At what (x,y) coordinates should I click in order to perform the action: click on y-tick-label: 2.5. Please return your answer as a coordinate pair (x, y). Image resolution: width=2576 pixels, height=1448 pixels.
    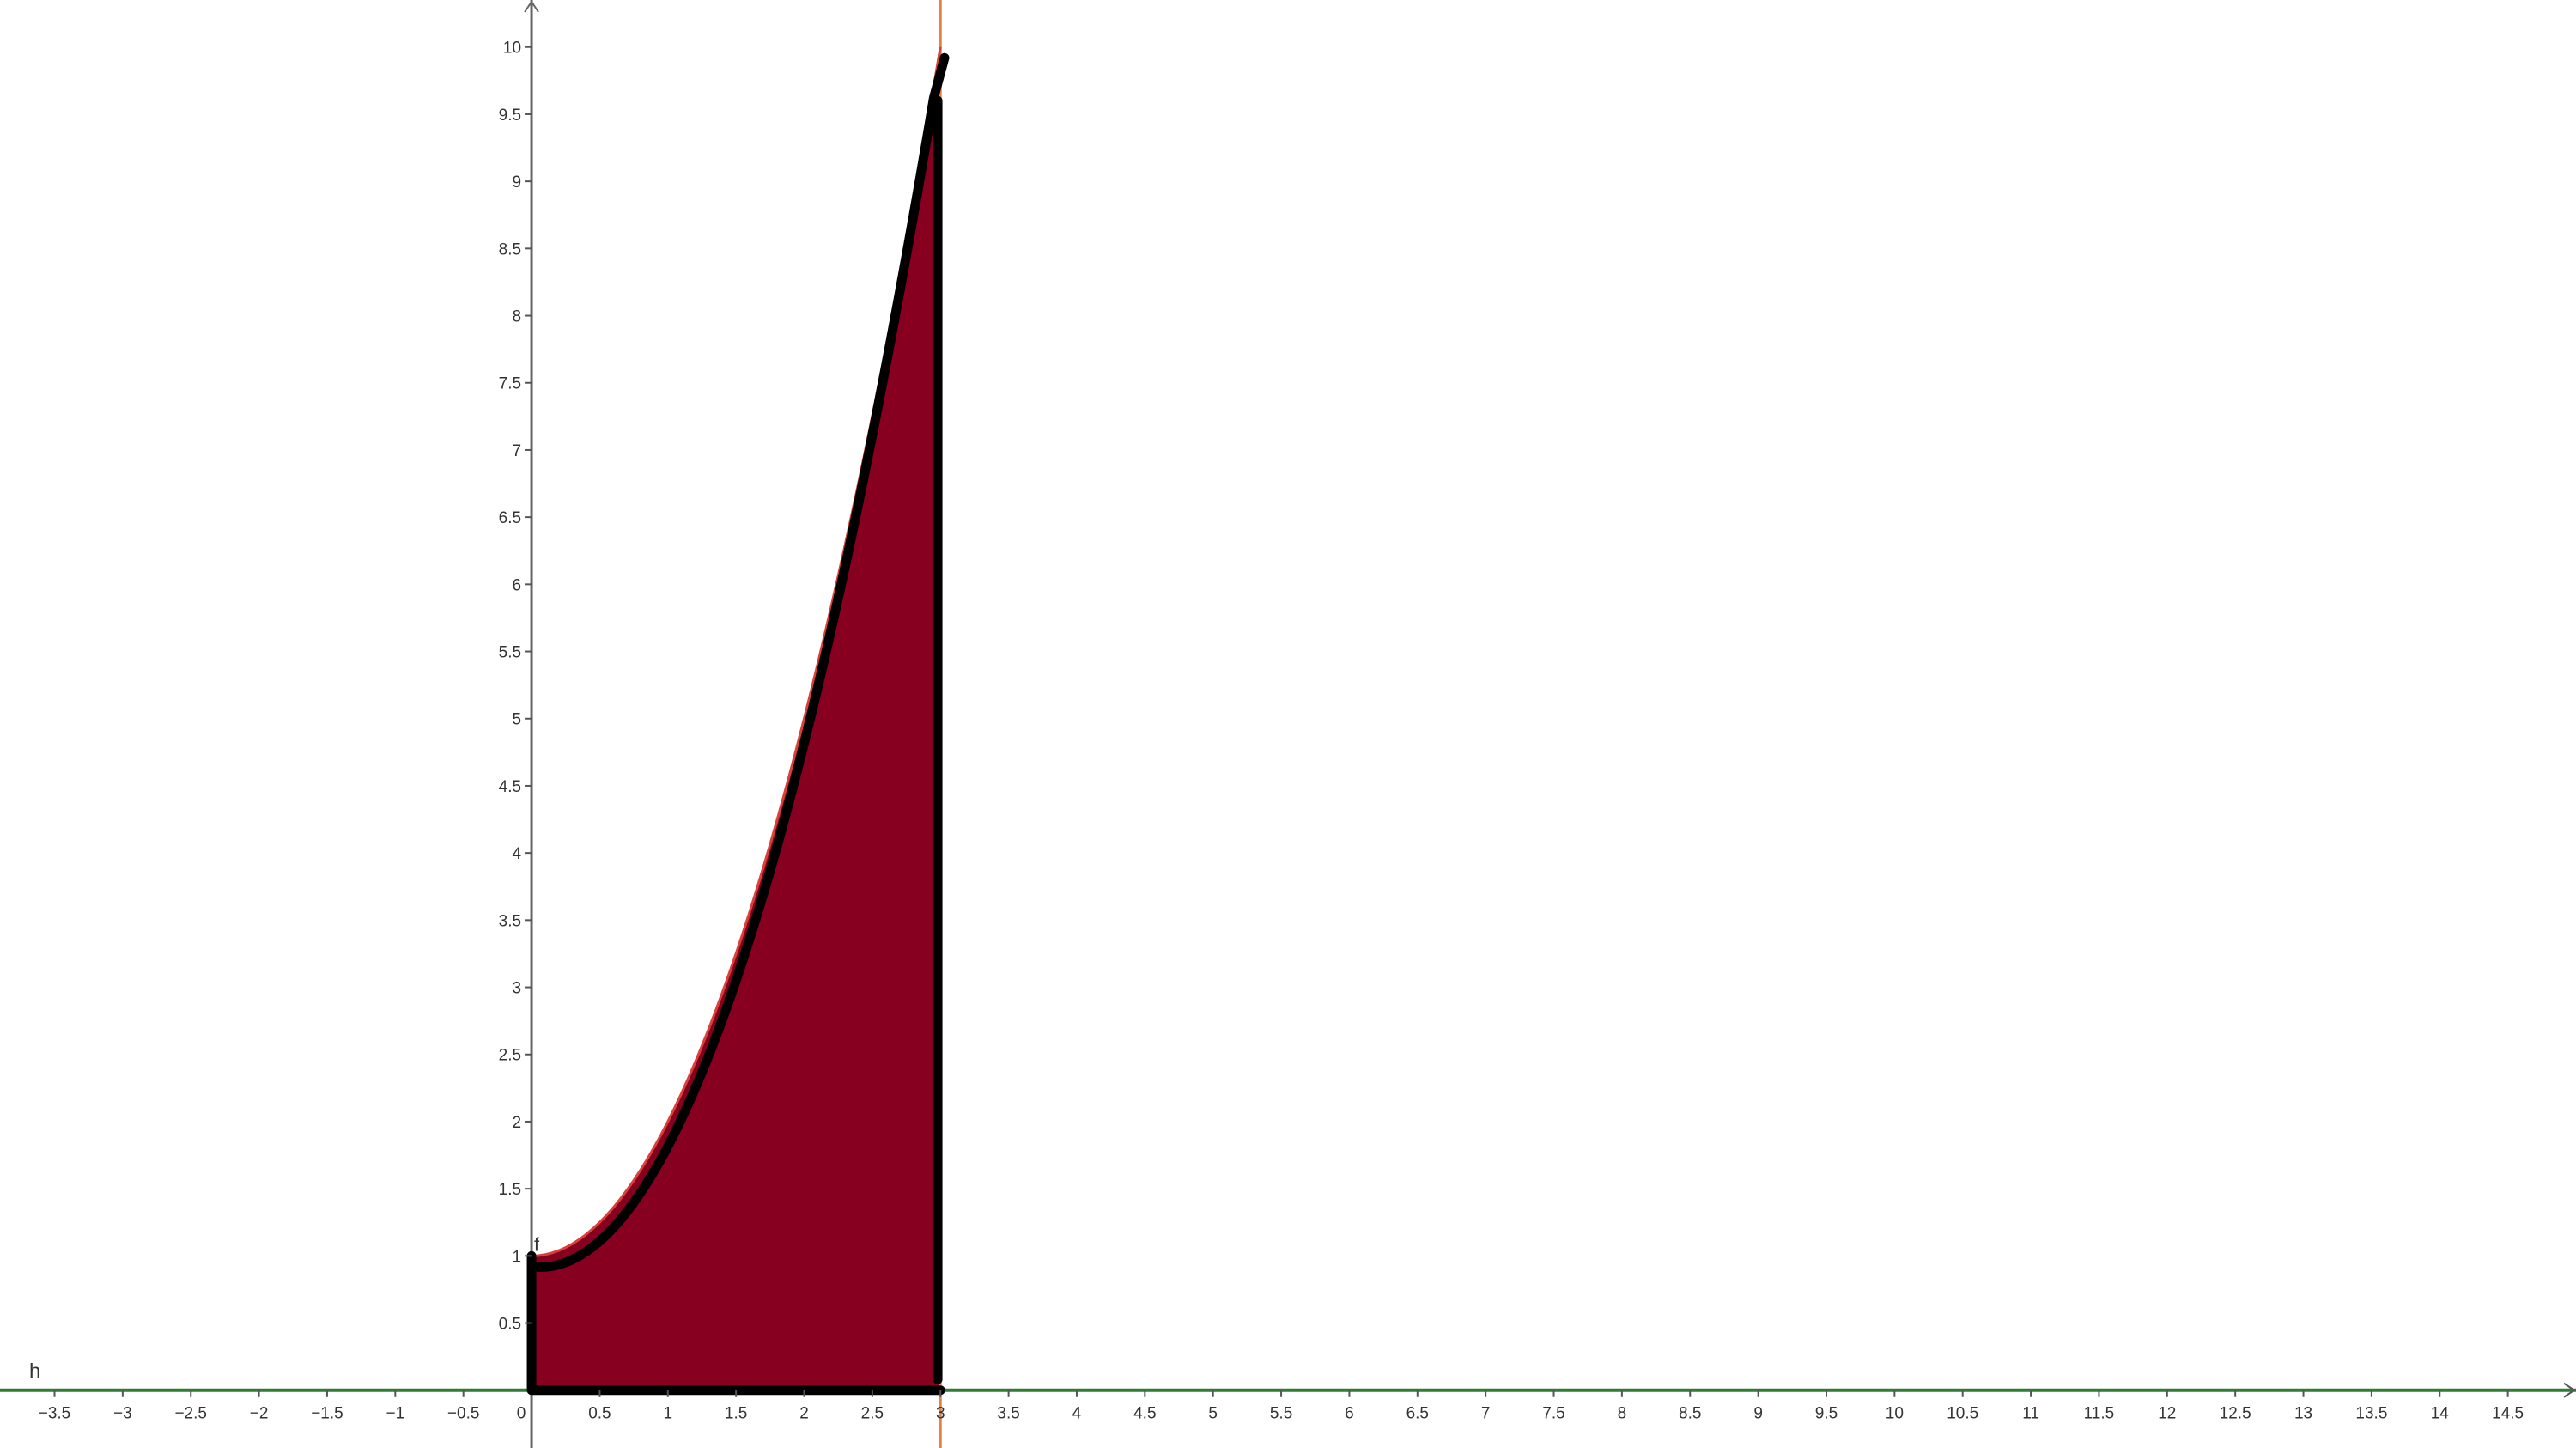
    Looking at the image, I should click on (510, 1056).